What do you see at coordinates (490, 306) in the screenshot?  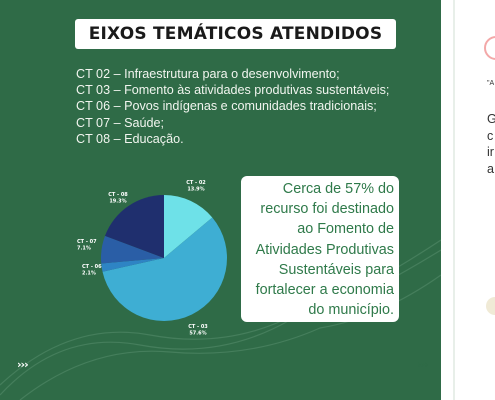 I see `decorative-circle-icon` at bounding box center [490, 306].